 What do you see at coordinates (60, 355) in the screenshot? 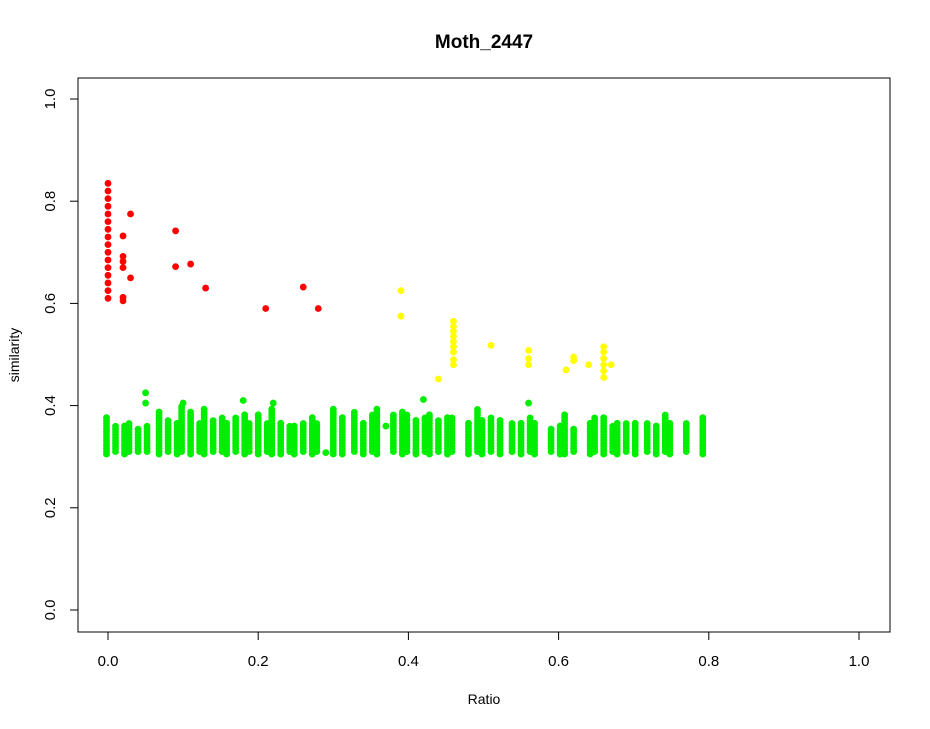
I see `y-axis: 0.0 0.2 0.4 0.6 0.8 1.0` at bounding box center [60, 355].